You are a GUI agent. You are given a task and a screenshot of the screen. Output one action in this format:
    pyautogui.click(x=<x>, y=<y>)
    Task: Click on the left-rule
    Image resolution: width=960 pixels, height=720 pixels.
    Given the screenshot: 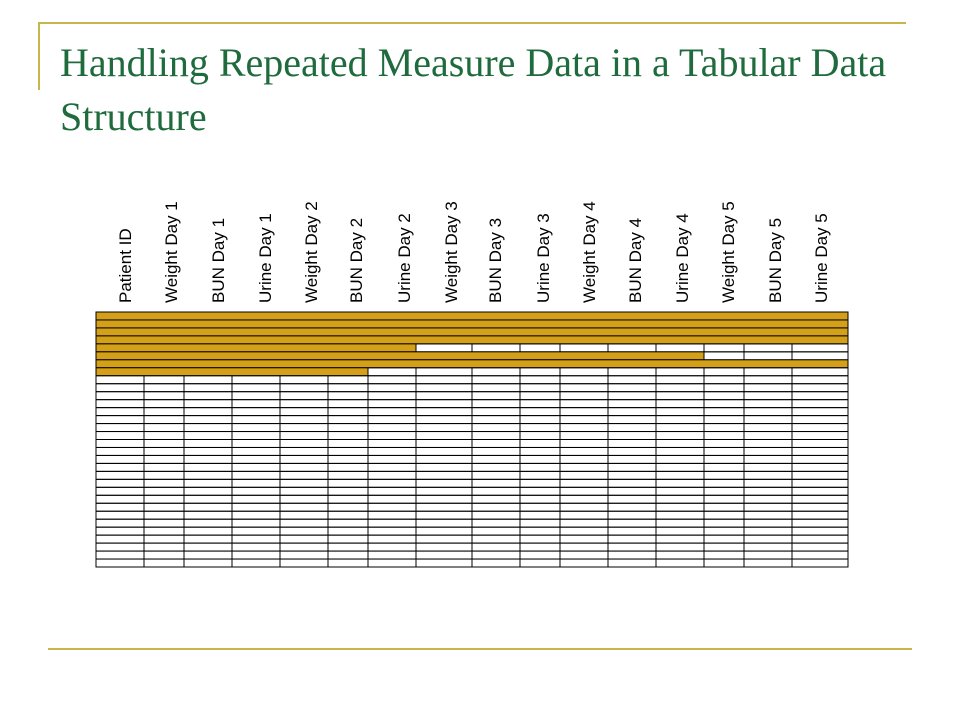 What is the action you would take?
    pyautogui.click(x=39, y=56)
    